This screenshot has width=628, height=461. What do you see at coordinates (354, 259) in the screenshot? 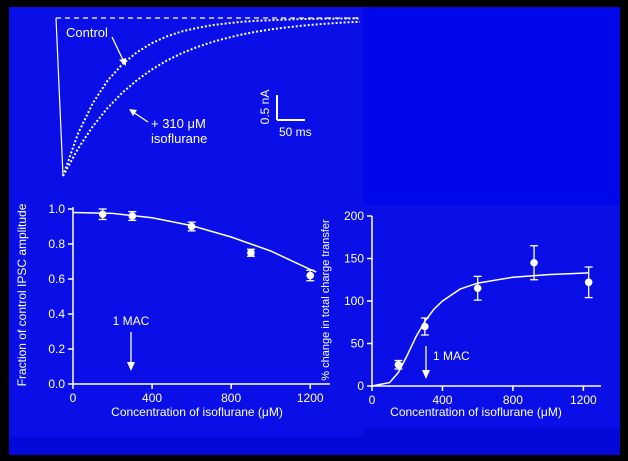
I see `y-tick-label: 150` at bounding box center [354, 259].